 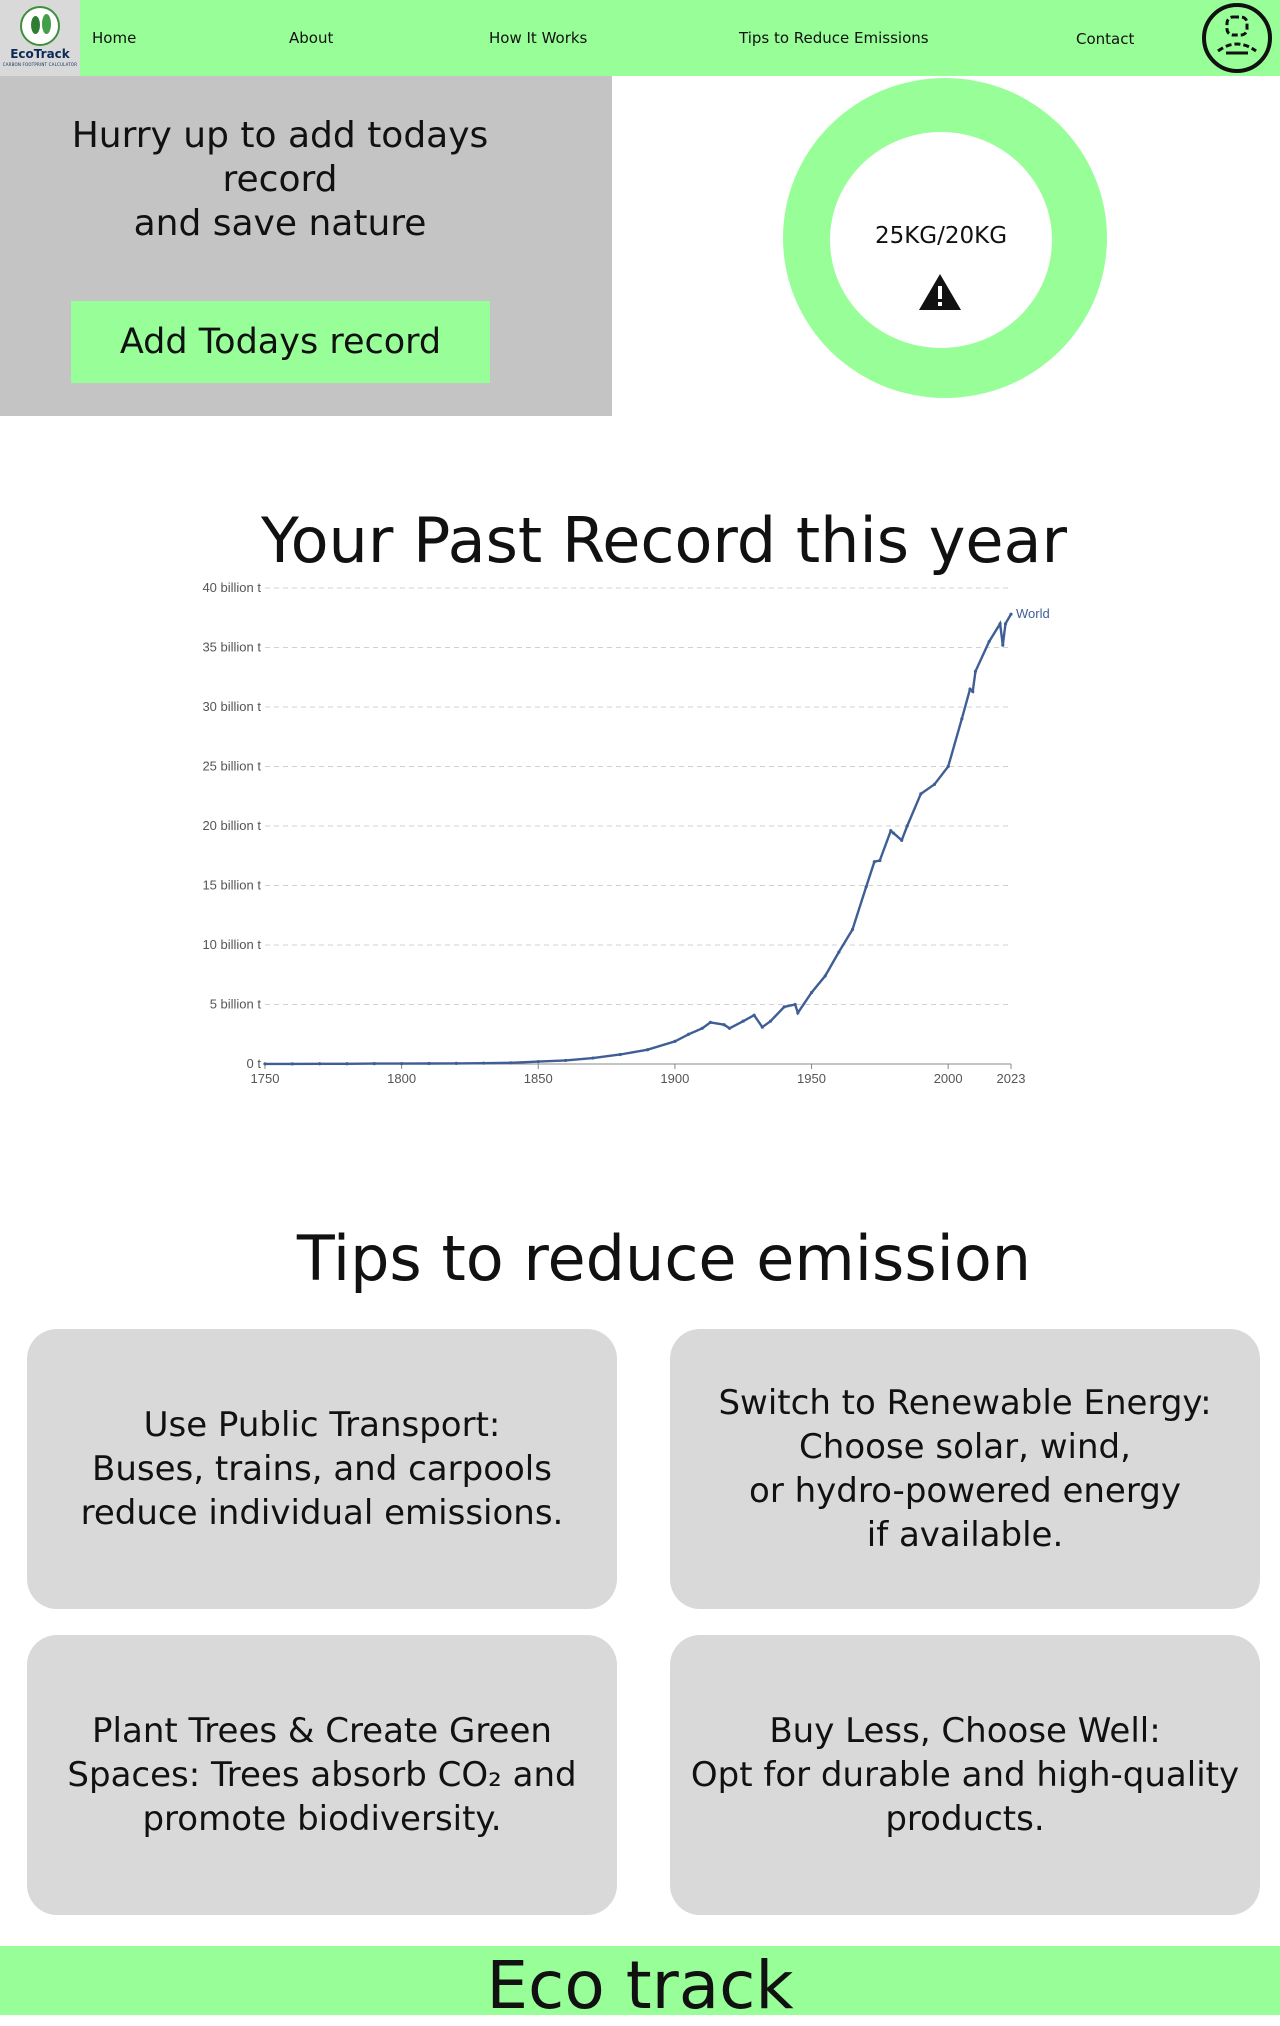 What do you see at coordinates (1033, 613) in the screenshot?
I see `series-label: World` at bounding box center [1033, 613].